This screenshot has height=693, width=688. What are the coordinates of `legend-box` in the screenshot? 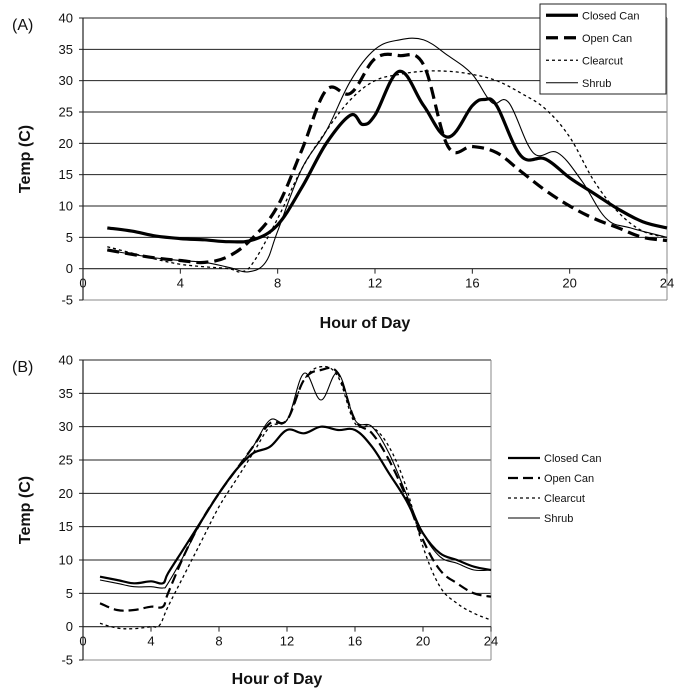 It's located at (603, 49).